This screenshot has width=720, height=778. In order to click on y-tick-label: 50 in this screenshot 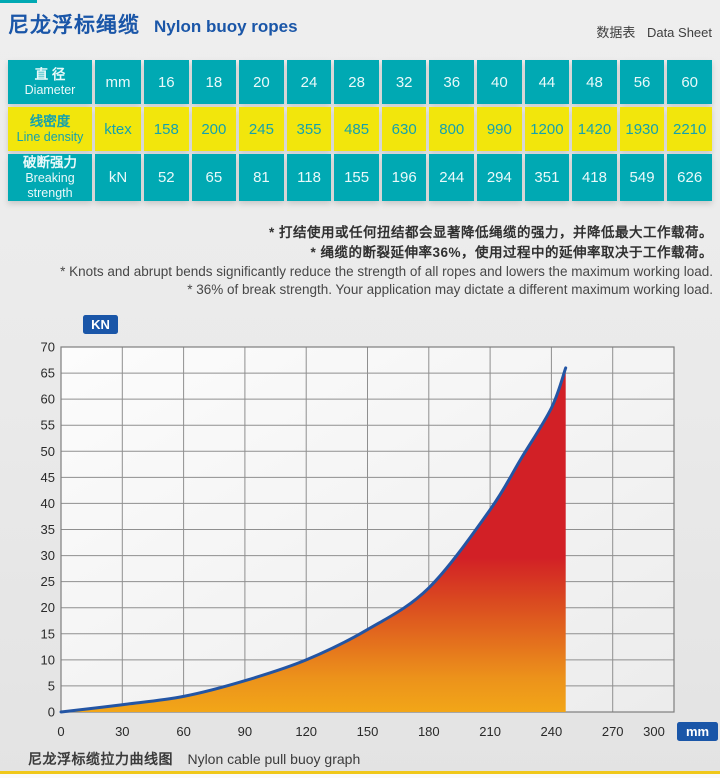, I will do `click(48, 451)`.